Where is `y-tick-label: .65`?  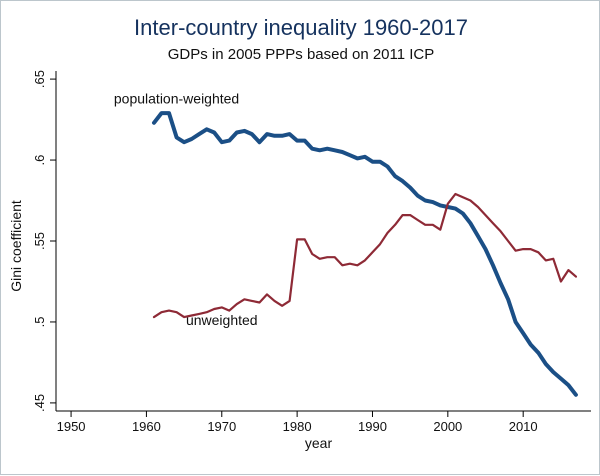
y-tick-label: .65 is located at coordinates (39, 79).